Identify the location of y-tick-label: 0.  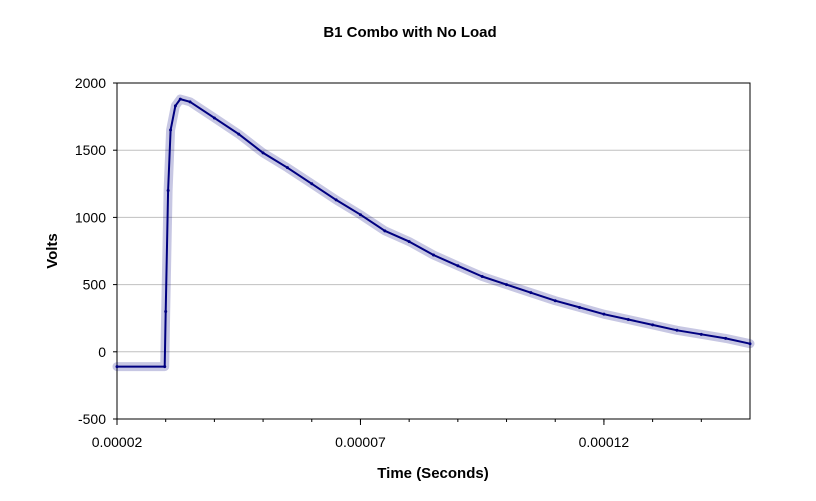
(102, 352).